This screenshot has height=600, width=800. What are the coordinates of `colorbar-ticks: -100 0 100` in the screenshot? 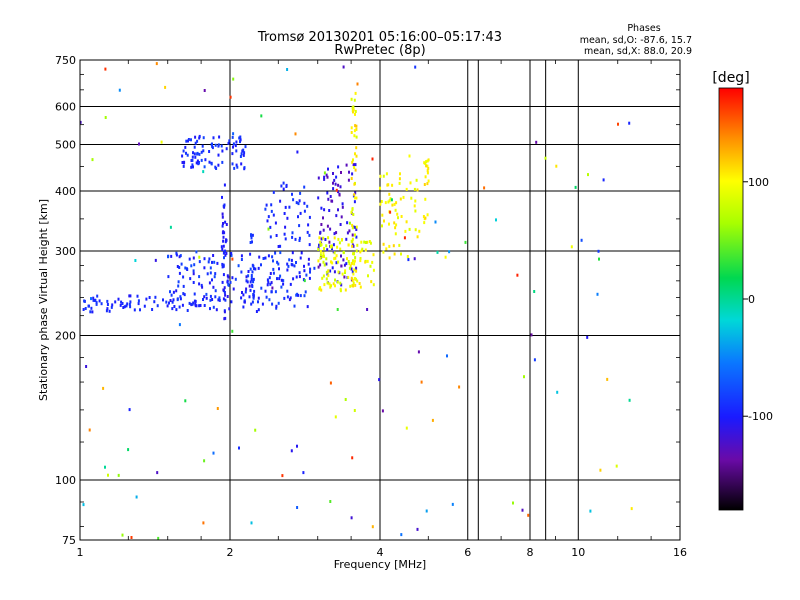 It's located at (758, 299).